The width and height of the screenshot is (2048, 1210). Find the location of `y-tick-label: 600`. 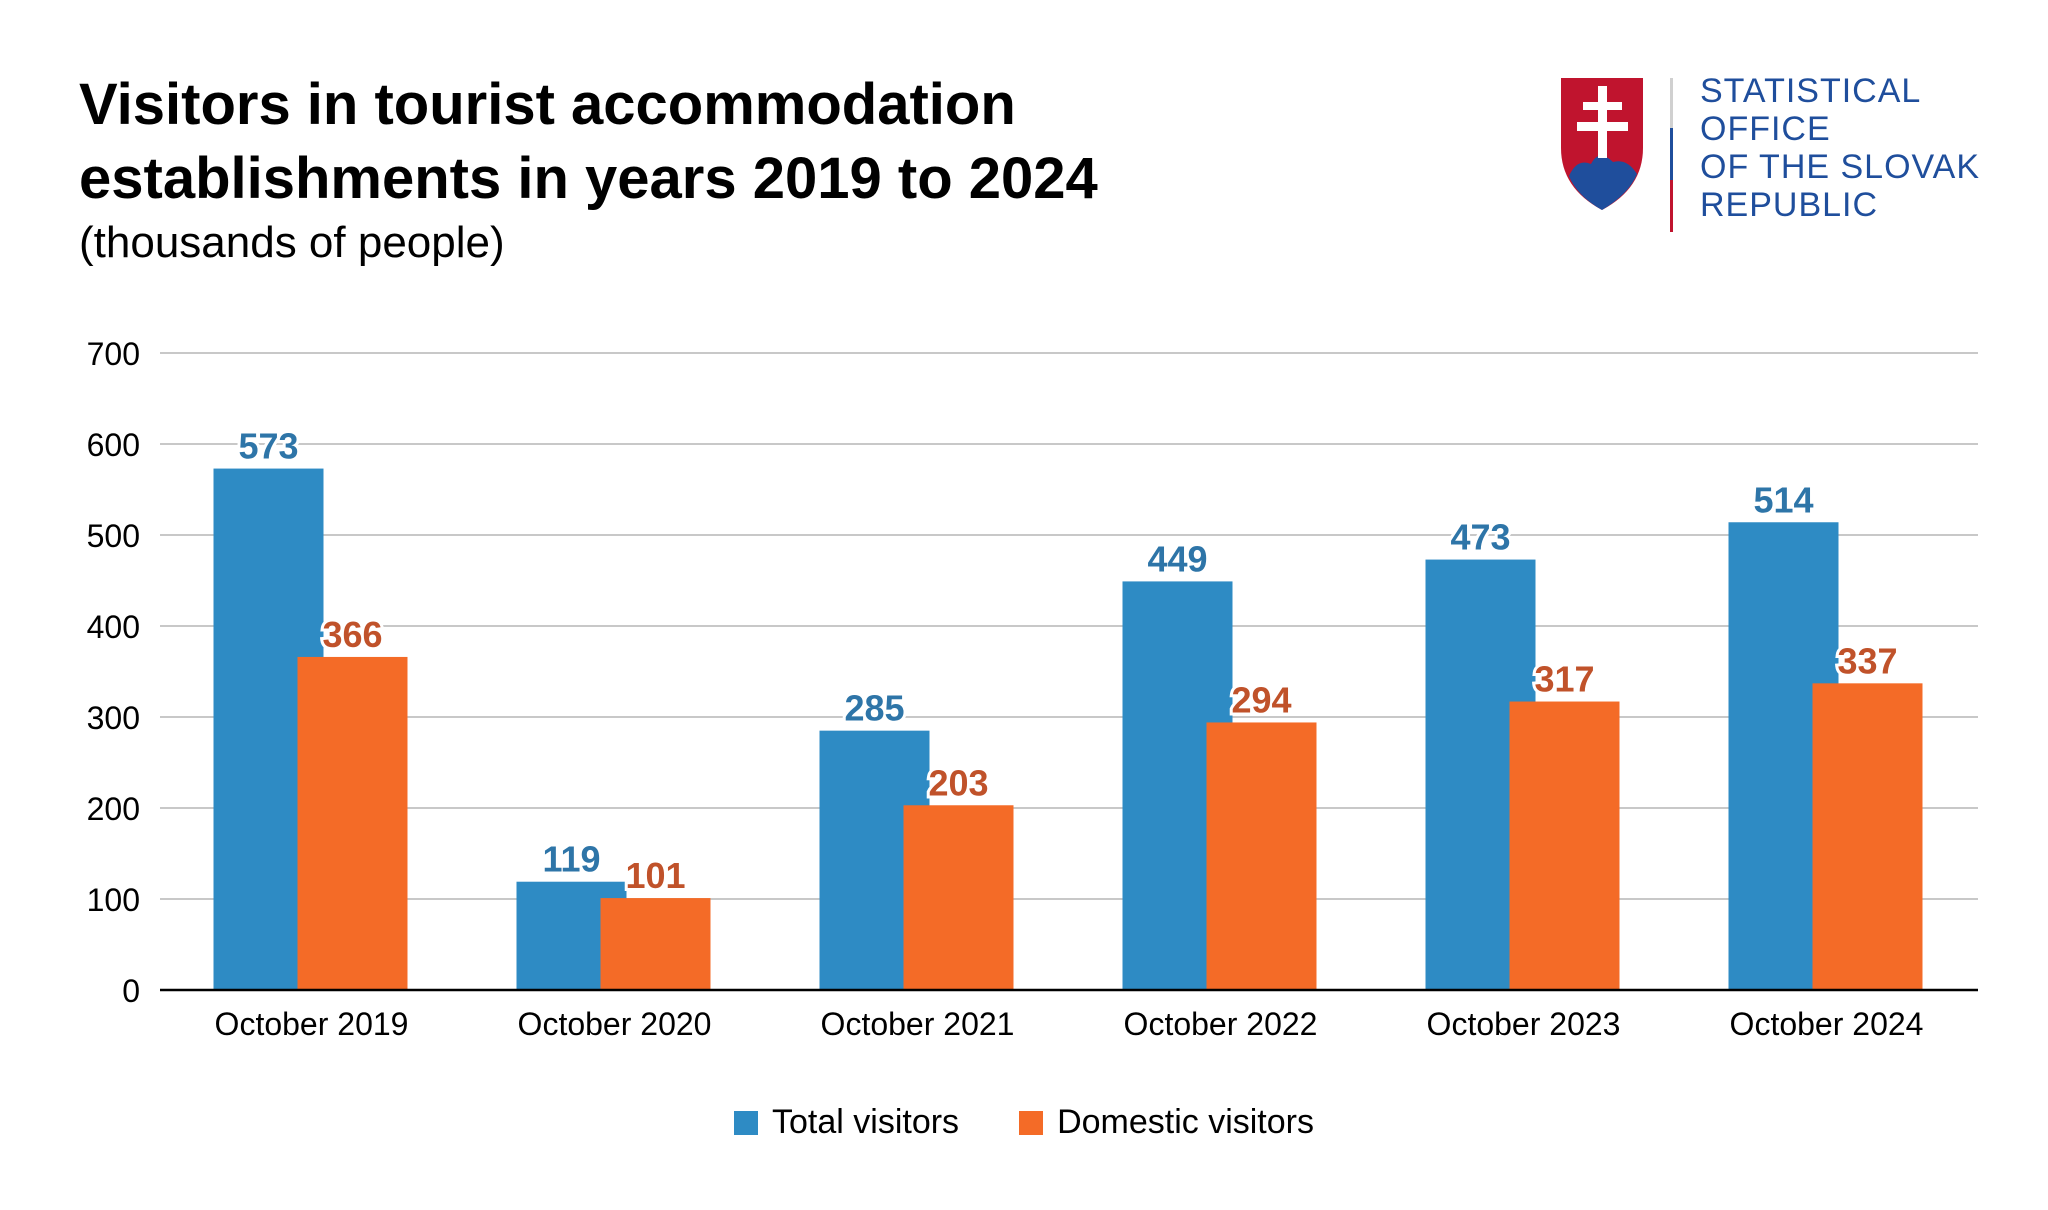

y-tick-label: 600 is located at coordinates (113, 445).